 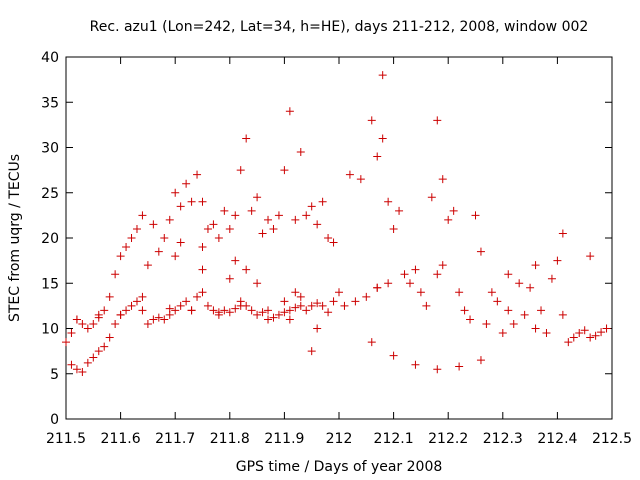 What do you see at coordinates (284, 439) in the screenshot?
I see `x-tick-label: 211.9` at bounding box center [284, 439].